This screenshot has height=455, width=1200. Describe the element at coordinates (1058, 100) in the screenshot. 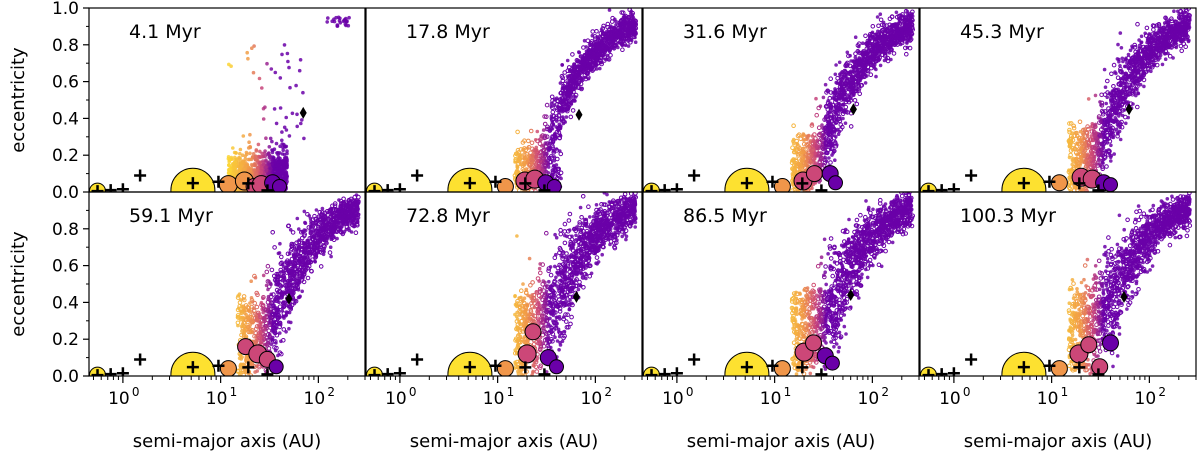

I see `panel-4: 45.3 Myr` at that location.